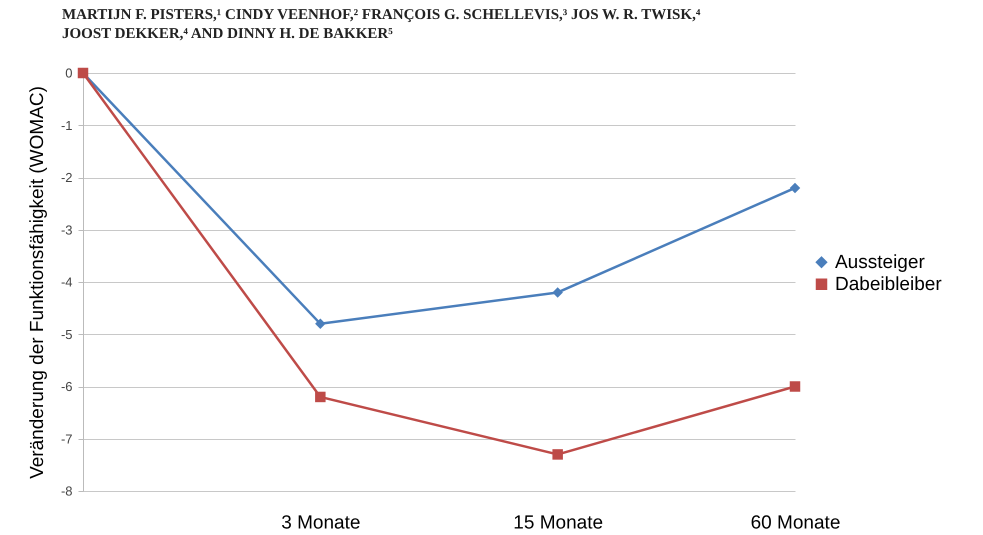  Describe the element at coordinates (37, 282) in the screenshot. I see `y-axis-title: Veränderung der Funktionsfähigkeit (WOMAC)` at that location.